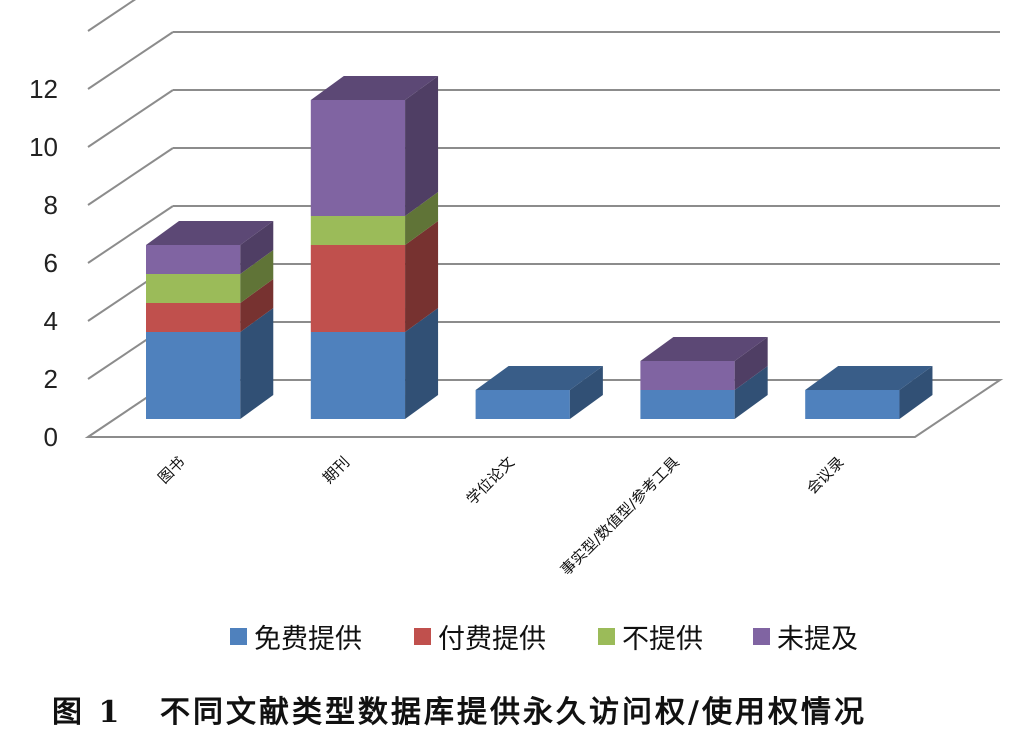  I want to click on x-tick-label: 学位论文, so click(490, 480).